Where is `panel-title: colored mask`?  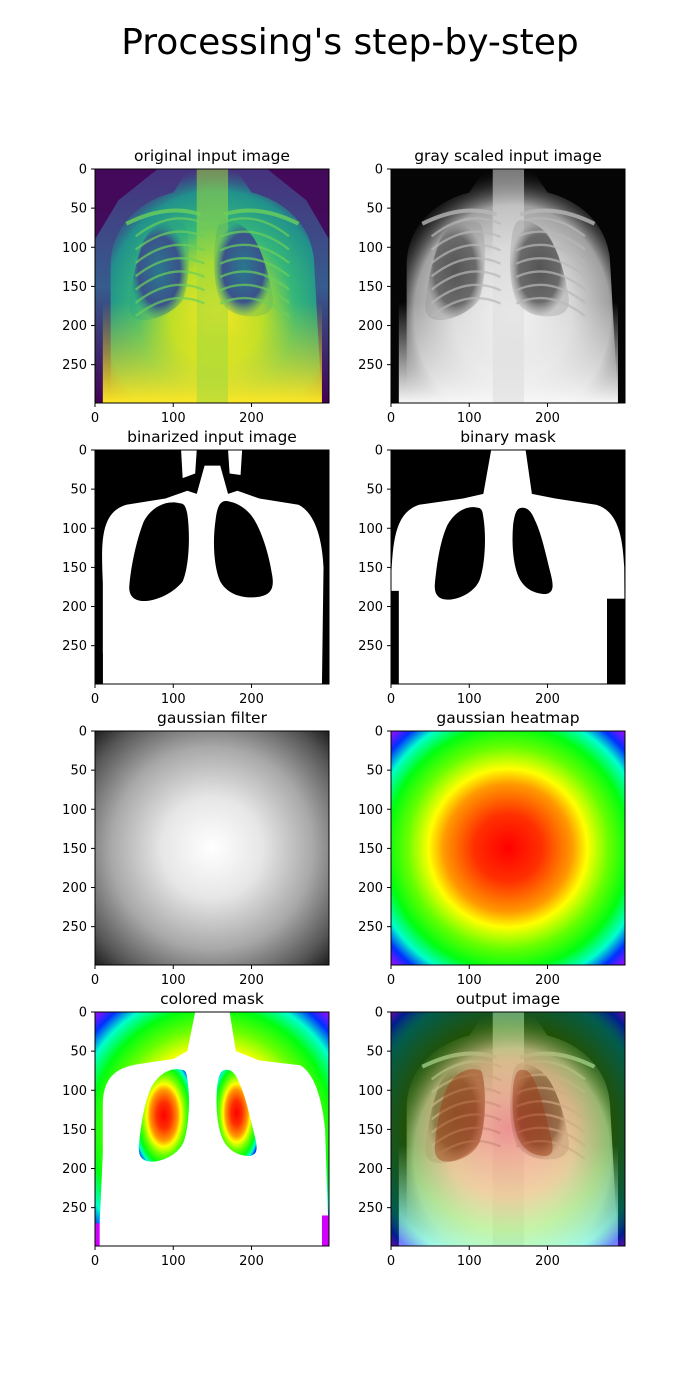
panel-title: colored mask is located at coordinates (212, 999).